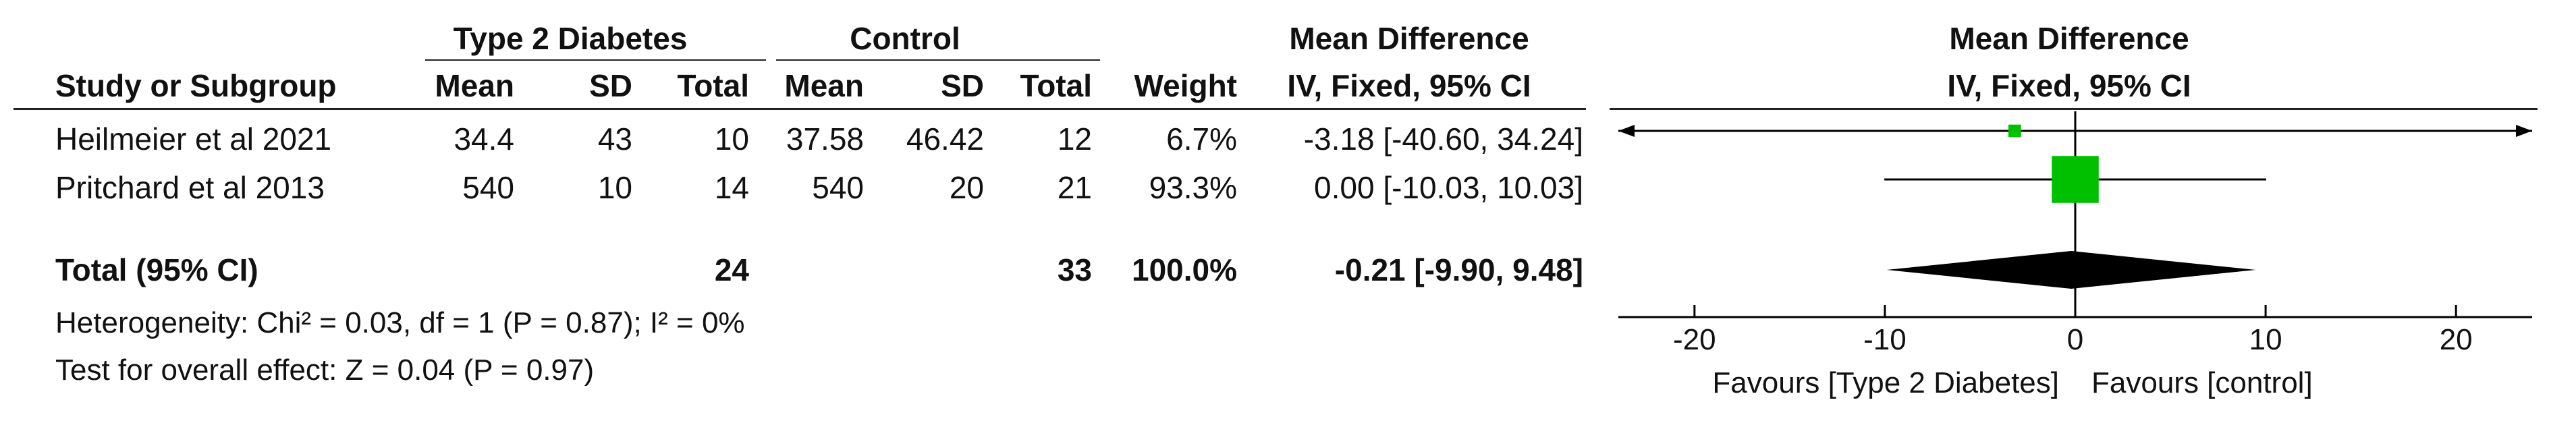 The width and height of the screenshot is (2576, 423). What do you see at coordinates (1193, 187) in the screenshot?
I see `study-weight-2: 93.3%` at bounding box center [1193, 187].